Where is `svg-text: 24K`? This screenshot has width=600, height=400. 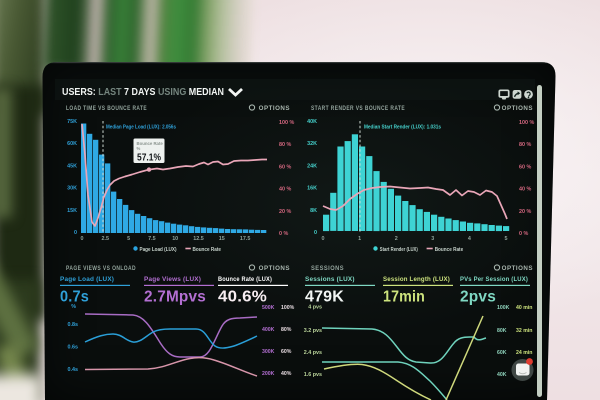 svg-text: 24K is located at coordinates (312, 166).